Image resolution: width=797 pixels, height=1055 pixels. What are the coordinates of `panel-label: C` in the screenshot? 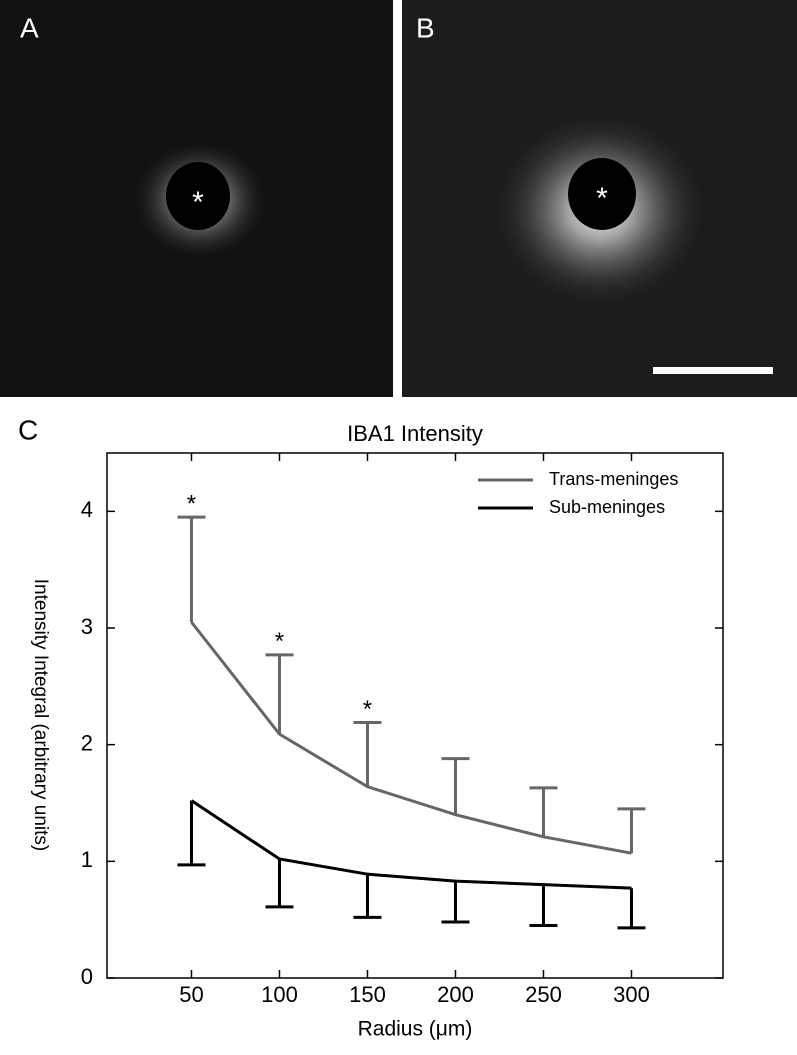 It's located at (28, 429).